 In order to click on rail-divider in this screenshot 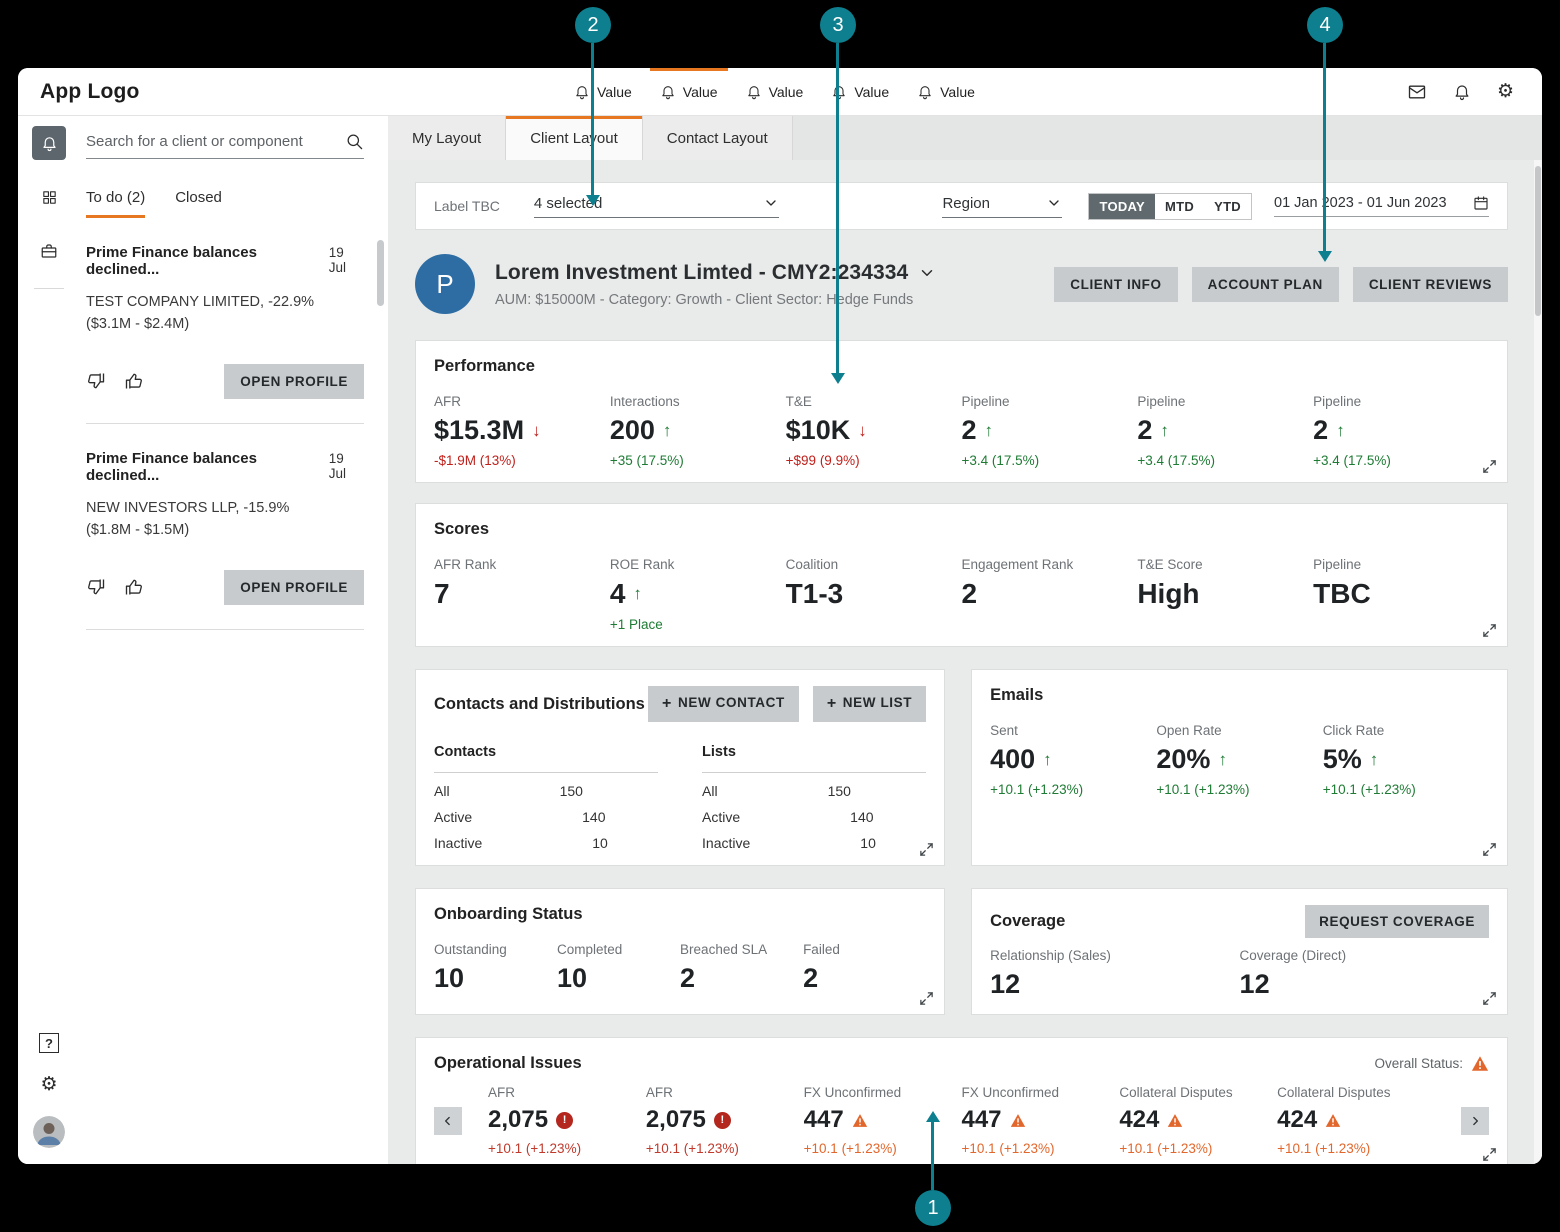, I will do `click(49, 288)`.